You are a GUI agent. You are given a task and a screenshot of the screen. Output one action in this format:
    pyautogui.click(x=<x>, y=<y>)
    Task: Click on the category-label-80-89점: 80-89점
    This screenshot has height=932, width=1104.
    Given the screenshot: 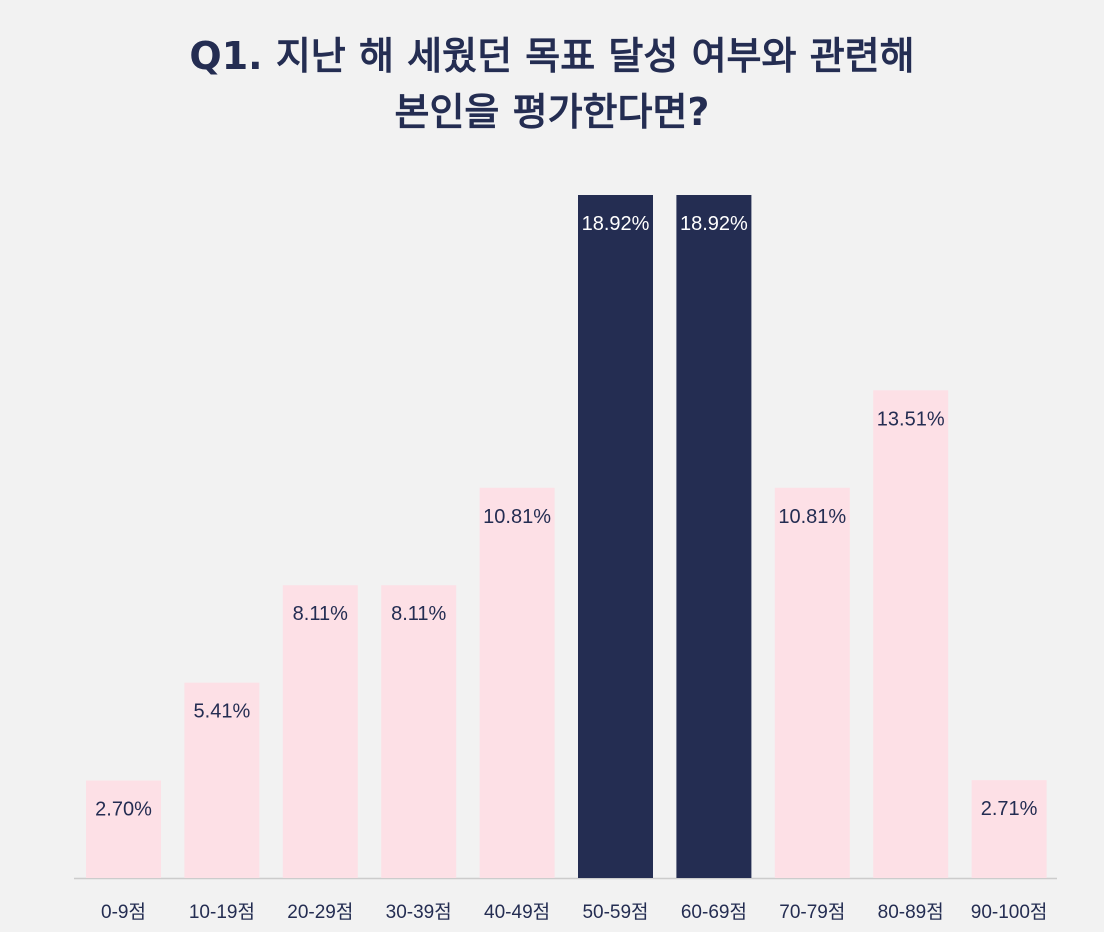 What is the action you would take?
    pyautogui.click(x=911, y=912)
    